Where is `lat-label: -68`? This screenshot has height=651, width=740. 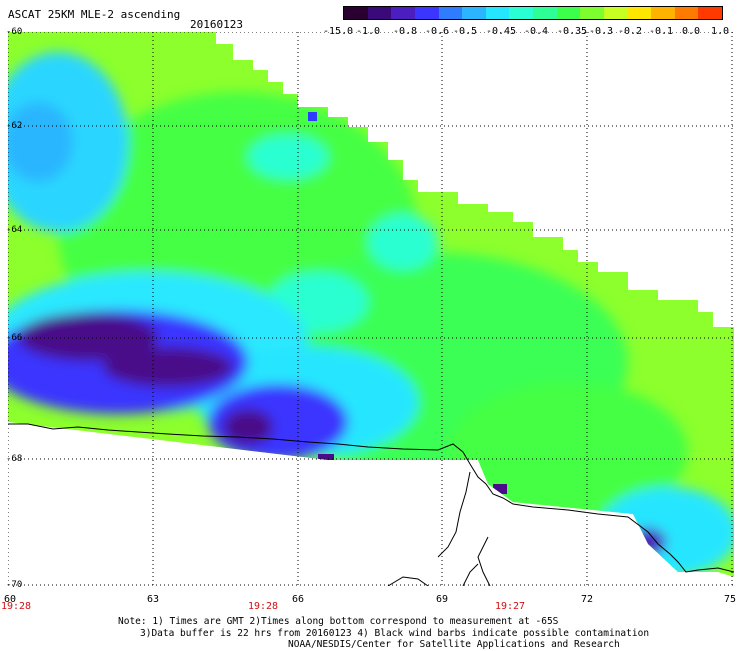
lat-label: -68 is located at coordinates (14, 459).